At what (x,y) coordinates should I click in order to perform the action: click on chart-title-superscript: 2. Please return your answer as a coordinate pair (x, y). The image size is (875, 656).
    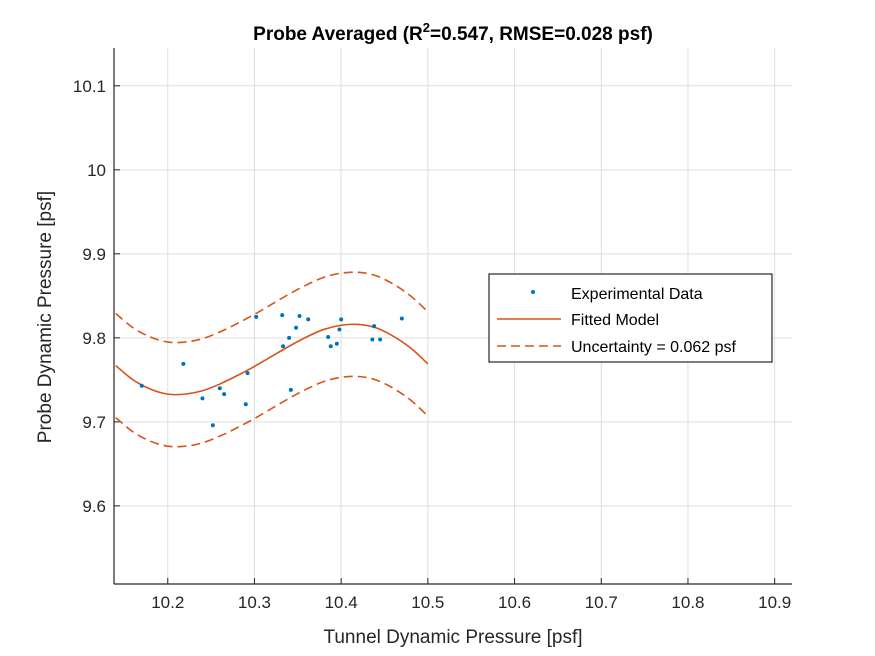
    Looking at the image, I should click on (426, 27).